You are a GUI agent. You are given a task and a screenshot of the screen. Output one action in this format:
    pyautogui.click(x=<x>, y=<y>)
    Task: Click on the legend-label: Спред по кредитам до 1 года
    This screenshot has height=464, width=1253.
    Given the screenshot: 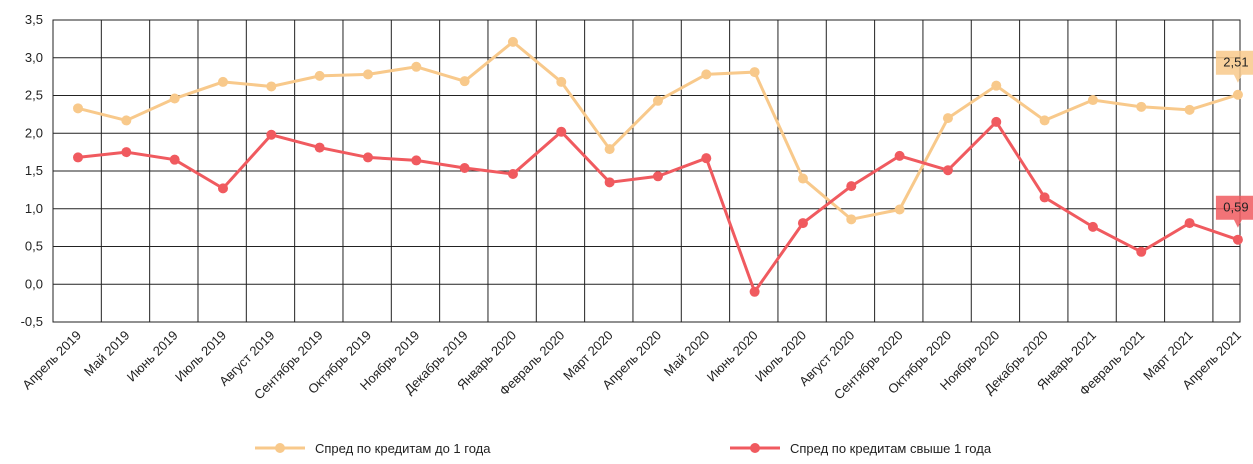 What is the action you would take?
    pyautogui.click(x=403, y=448)
    